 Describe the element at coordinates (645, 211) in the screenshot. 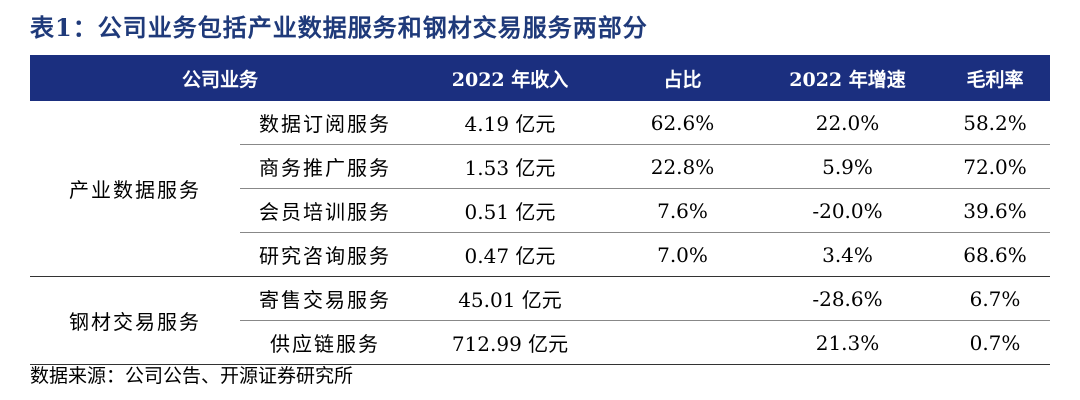

I see `table-row: 会员培训服务 0.51 亿元 7.6% -20.0% 39.6%` at that location.